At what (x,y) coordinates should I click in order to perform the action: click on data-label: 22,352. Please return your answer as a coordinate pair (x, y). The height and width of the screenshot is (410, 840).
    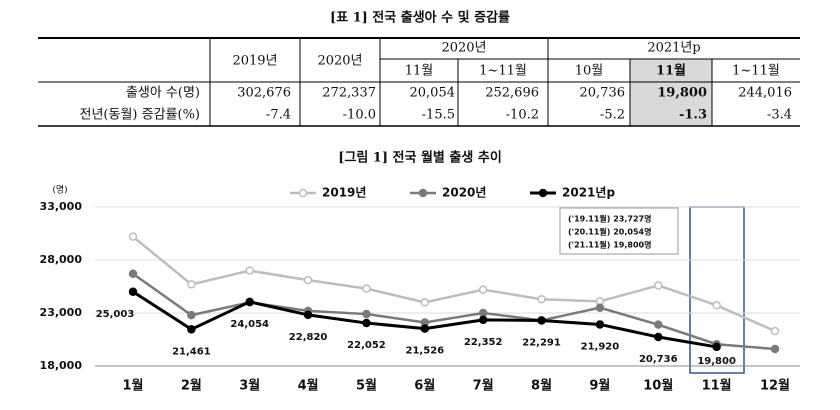
    Looking at the image, I should click on (483, 342).